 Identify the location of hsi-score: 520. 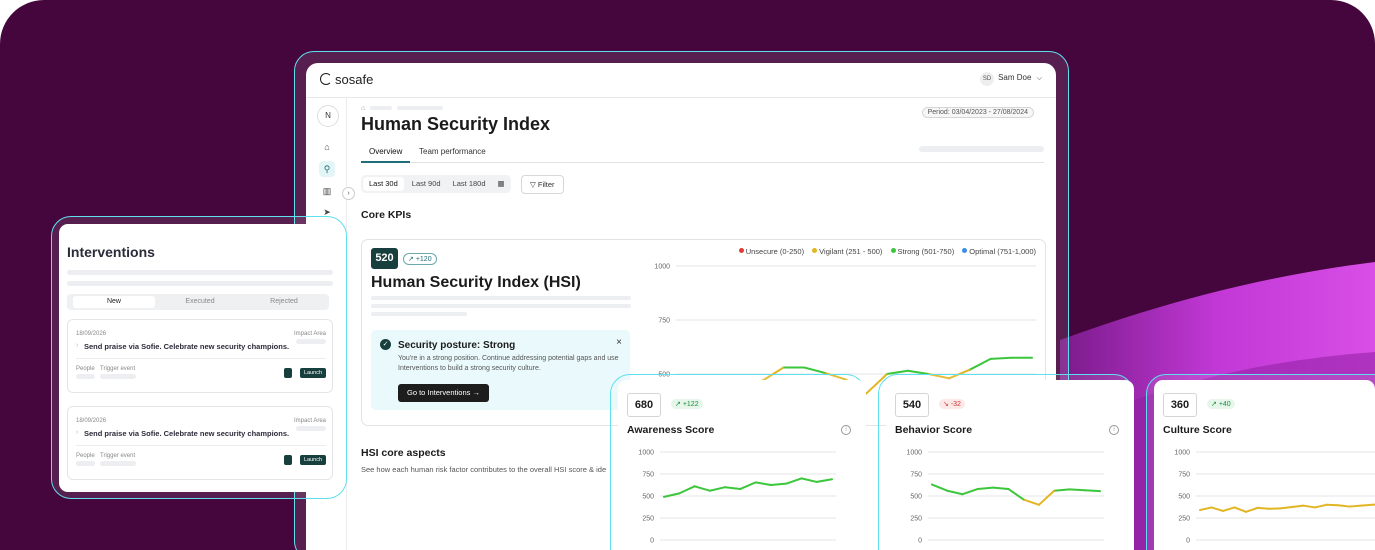
(384, 258).